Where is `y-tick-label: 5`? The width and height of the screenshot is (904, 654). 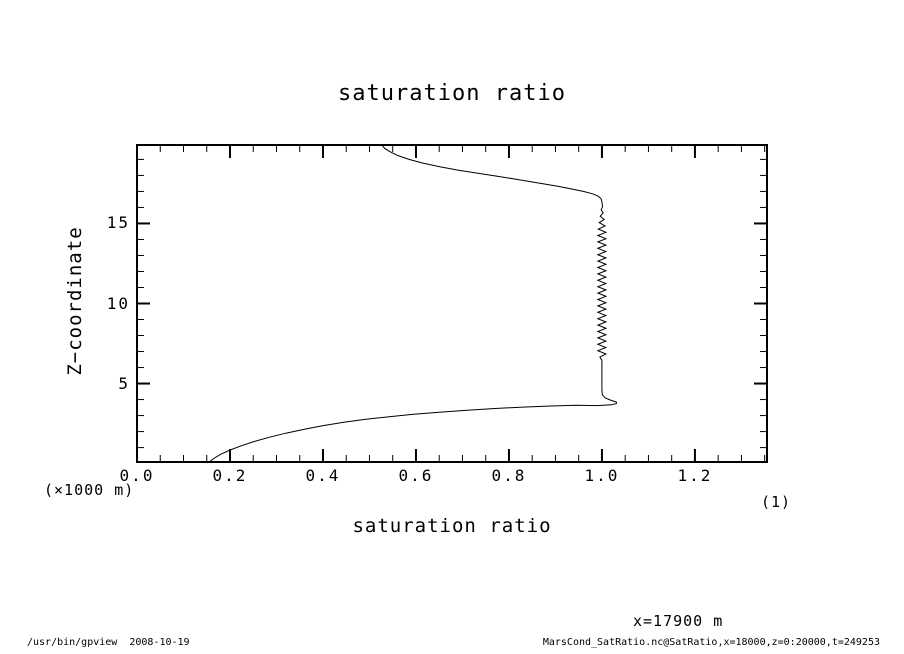
y-tick-label: 5 is located at coordinates (124, 383).